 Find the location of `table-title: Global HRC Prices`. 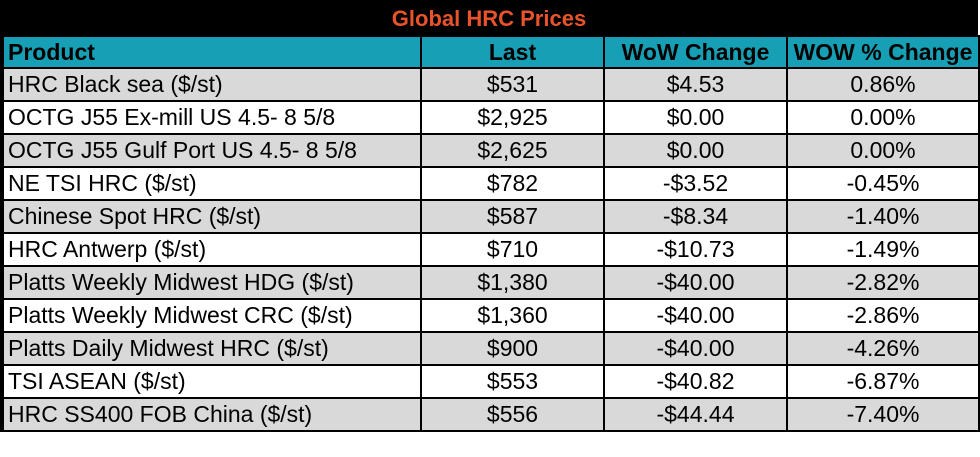

table-title: Global HRC Prices is located at coordinates (490, 18).